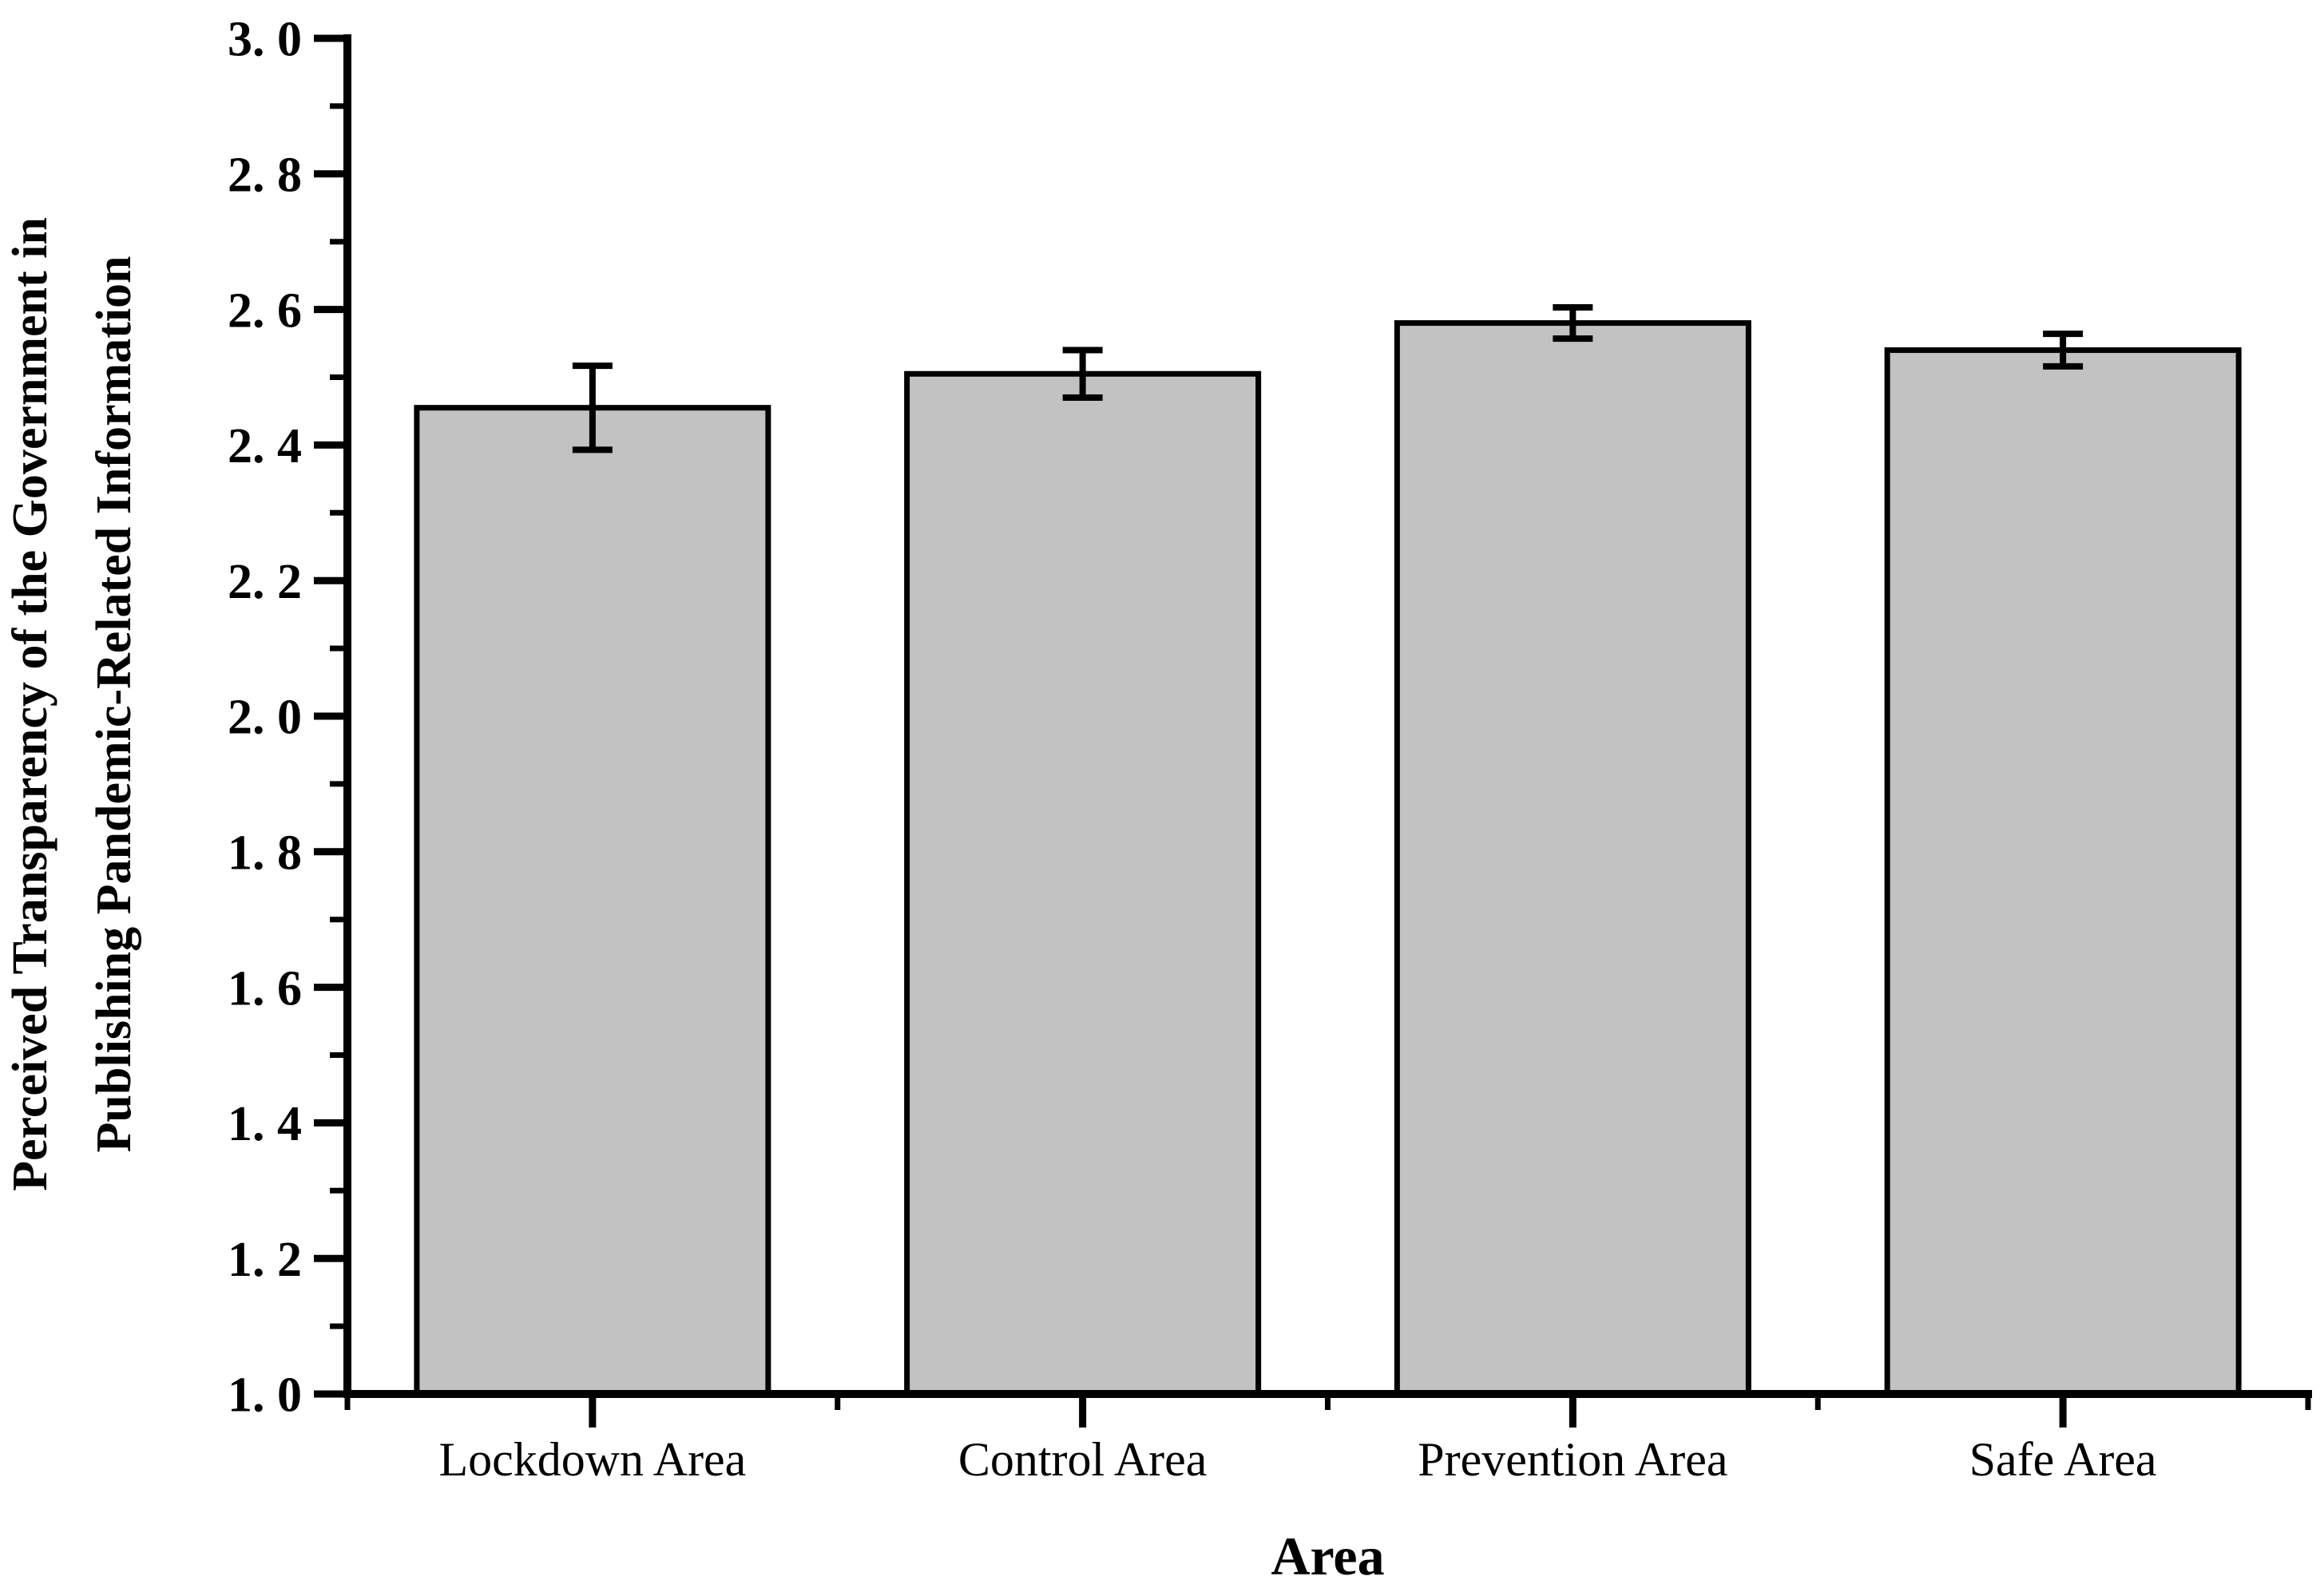  Describe the element at coordinates (114, 705) in the screenshot. I see `y-axis-title-line2: Publishing Pandemic-Related Information` at that location.